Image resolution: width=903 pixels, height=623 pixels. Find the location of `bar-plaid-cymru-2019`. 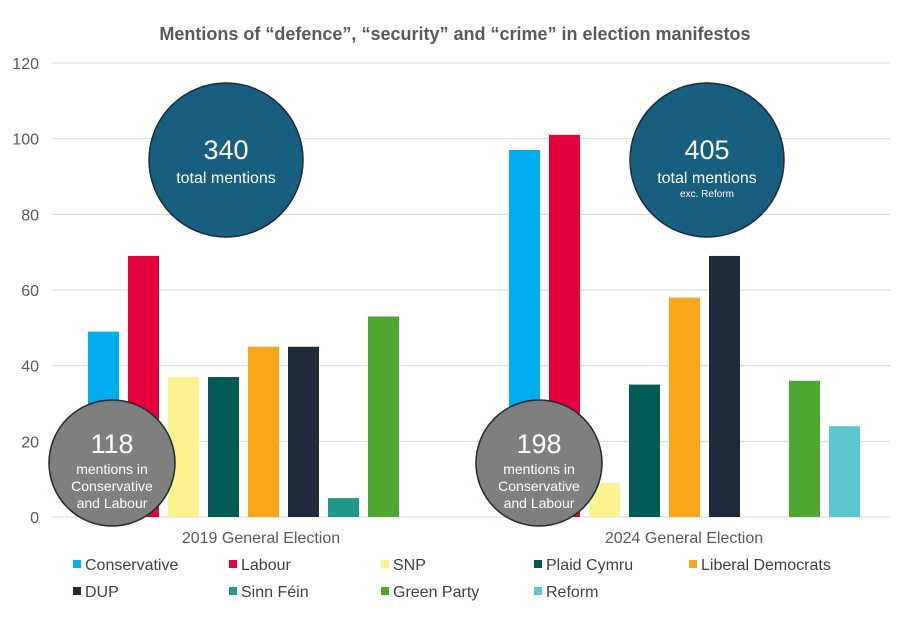

bar-plaid-cymru-2019 is located at coordinates (223, 447).